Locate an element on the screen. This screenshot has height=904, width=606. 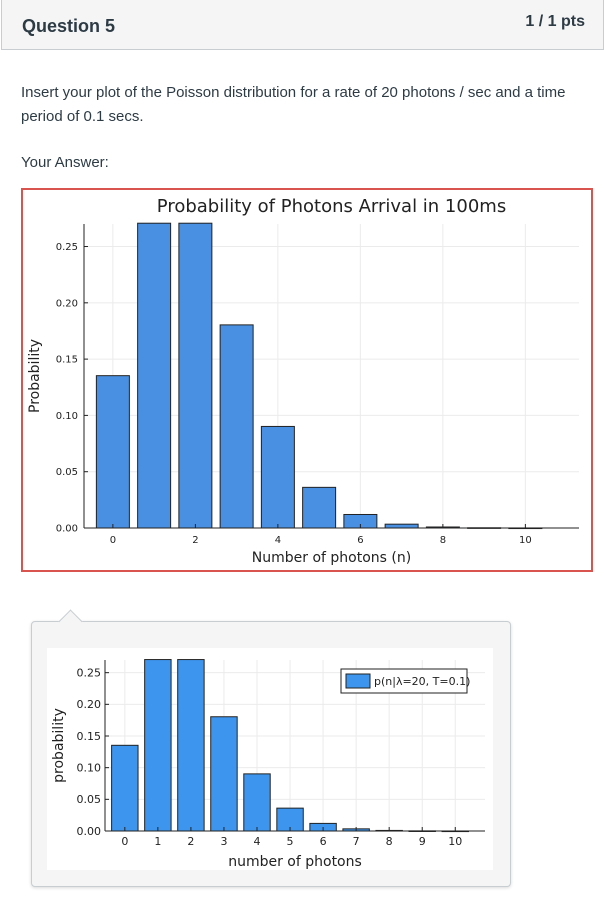
x-tick-label: 1 is located at coordinates (157, 841).